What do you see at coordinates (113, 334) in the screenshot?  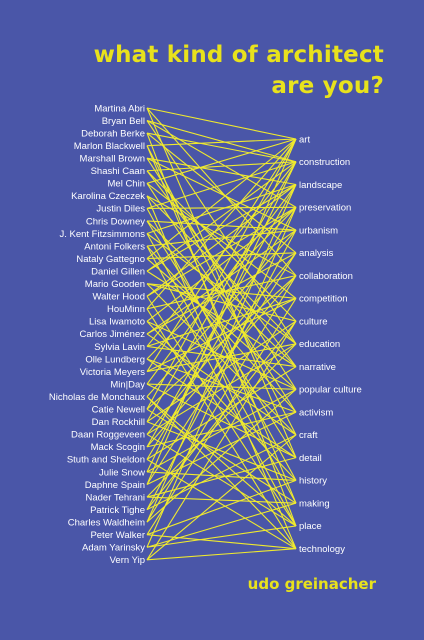 I see `architect-name: Carlos Jiménez` at bounding box center [113, 334].